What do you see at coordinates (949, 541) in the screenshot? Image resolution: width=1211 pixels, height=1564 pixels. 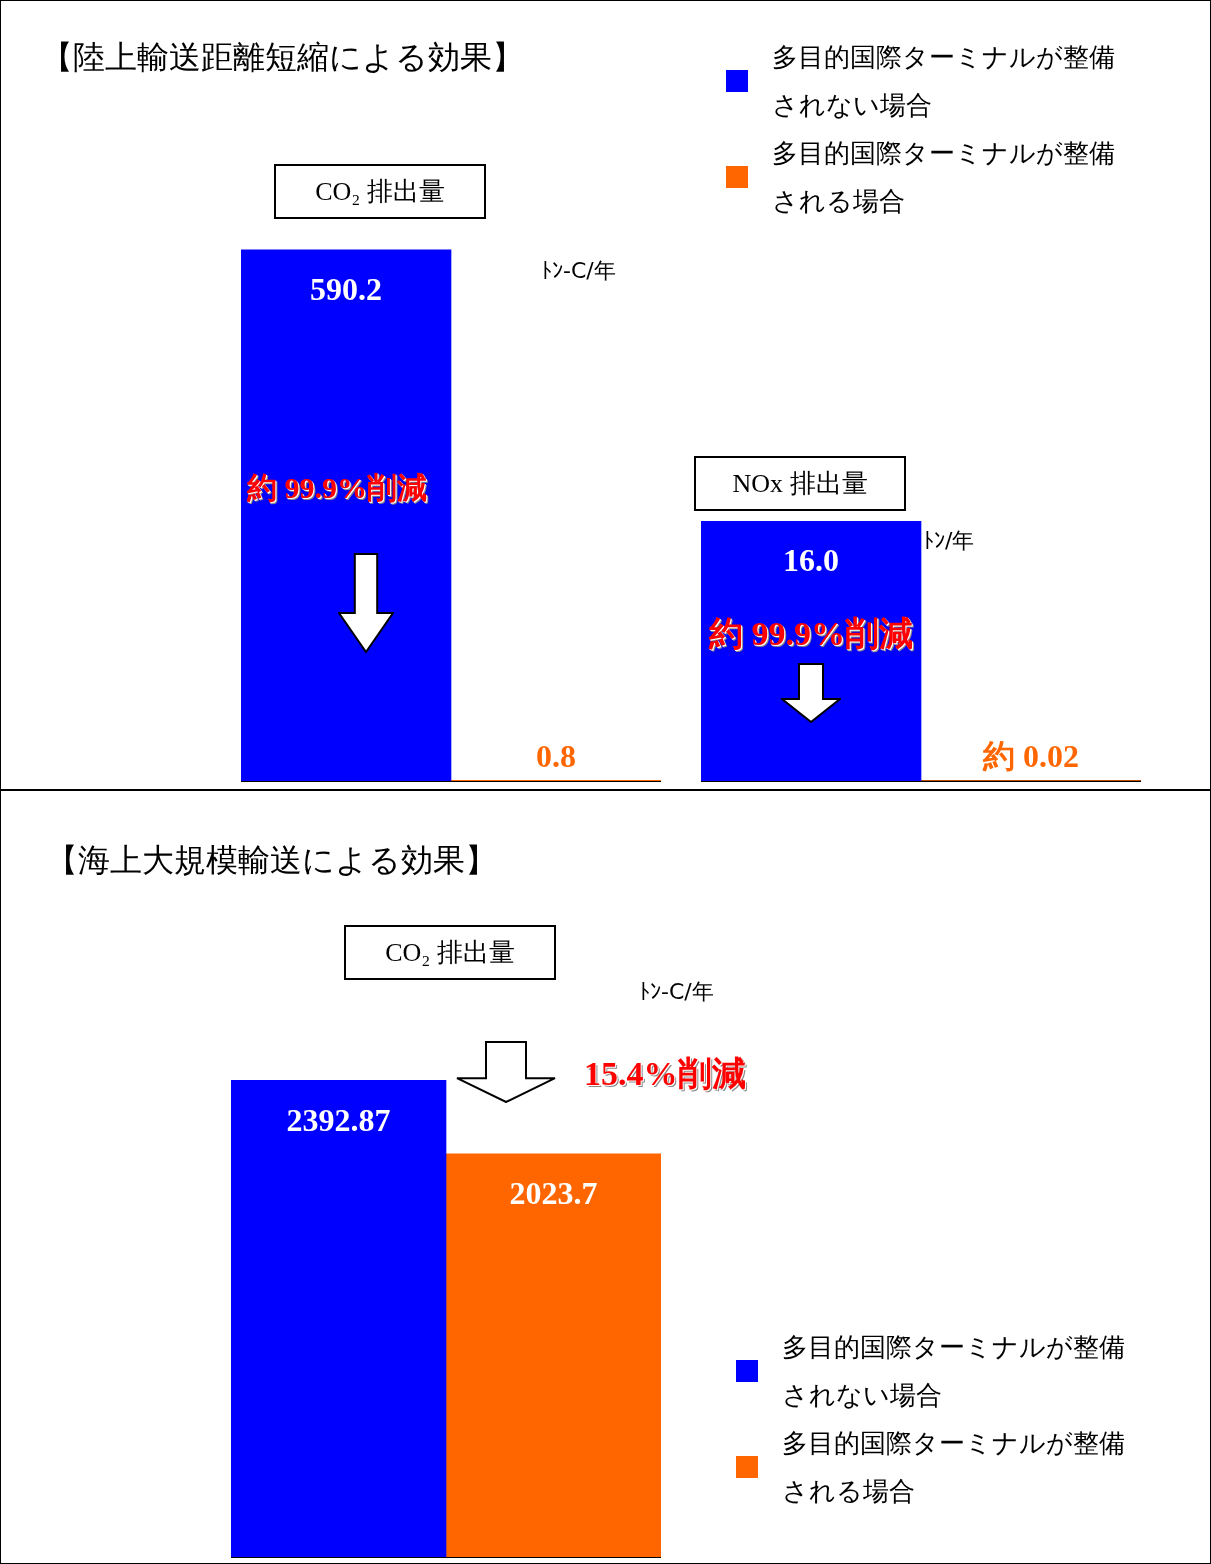 I see `y-axis-title: ﾄﾝ/年` at bounding box center [949, 541].